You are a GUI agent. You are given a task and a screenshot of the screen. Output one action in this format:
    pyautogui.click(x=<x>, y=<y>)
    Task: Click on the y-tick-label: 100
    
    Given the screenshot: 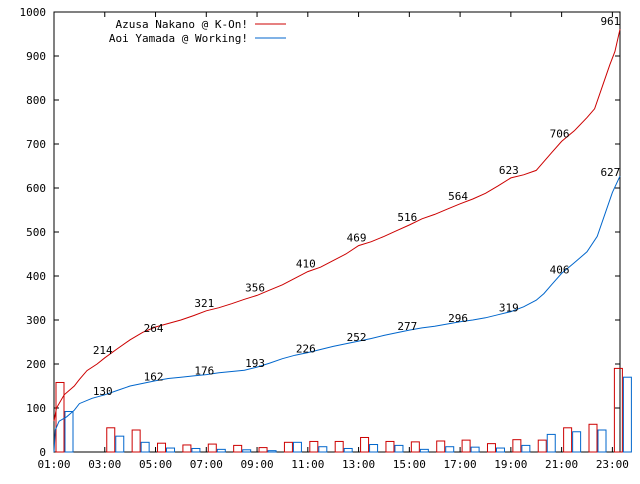 What is the action you would take?
    pyautogui.click(x=36, y=408)
    